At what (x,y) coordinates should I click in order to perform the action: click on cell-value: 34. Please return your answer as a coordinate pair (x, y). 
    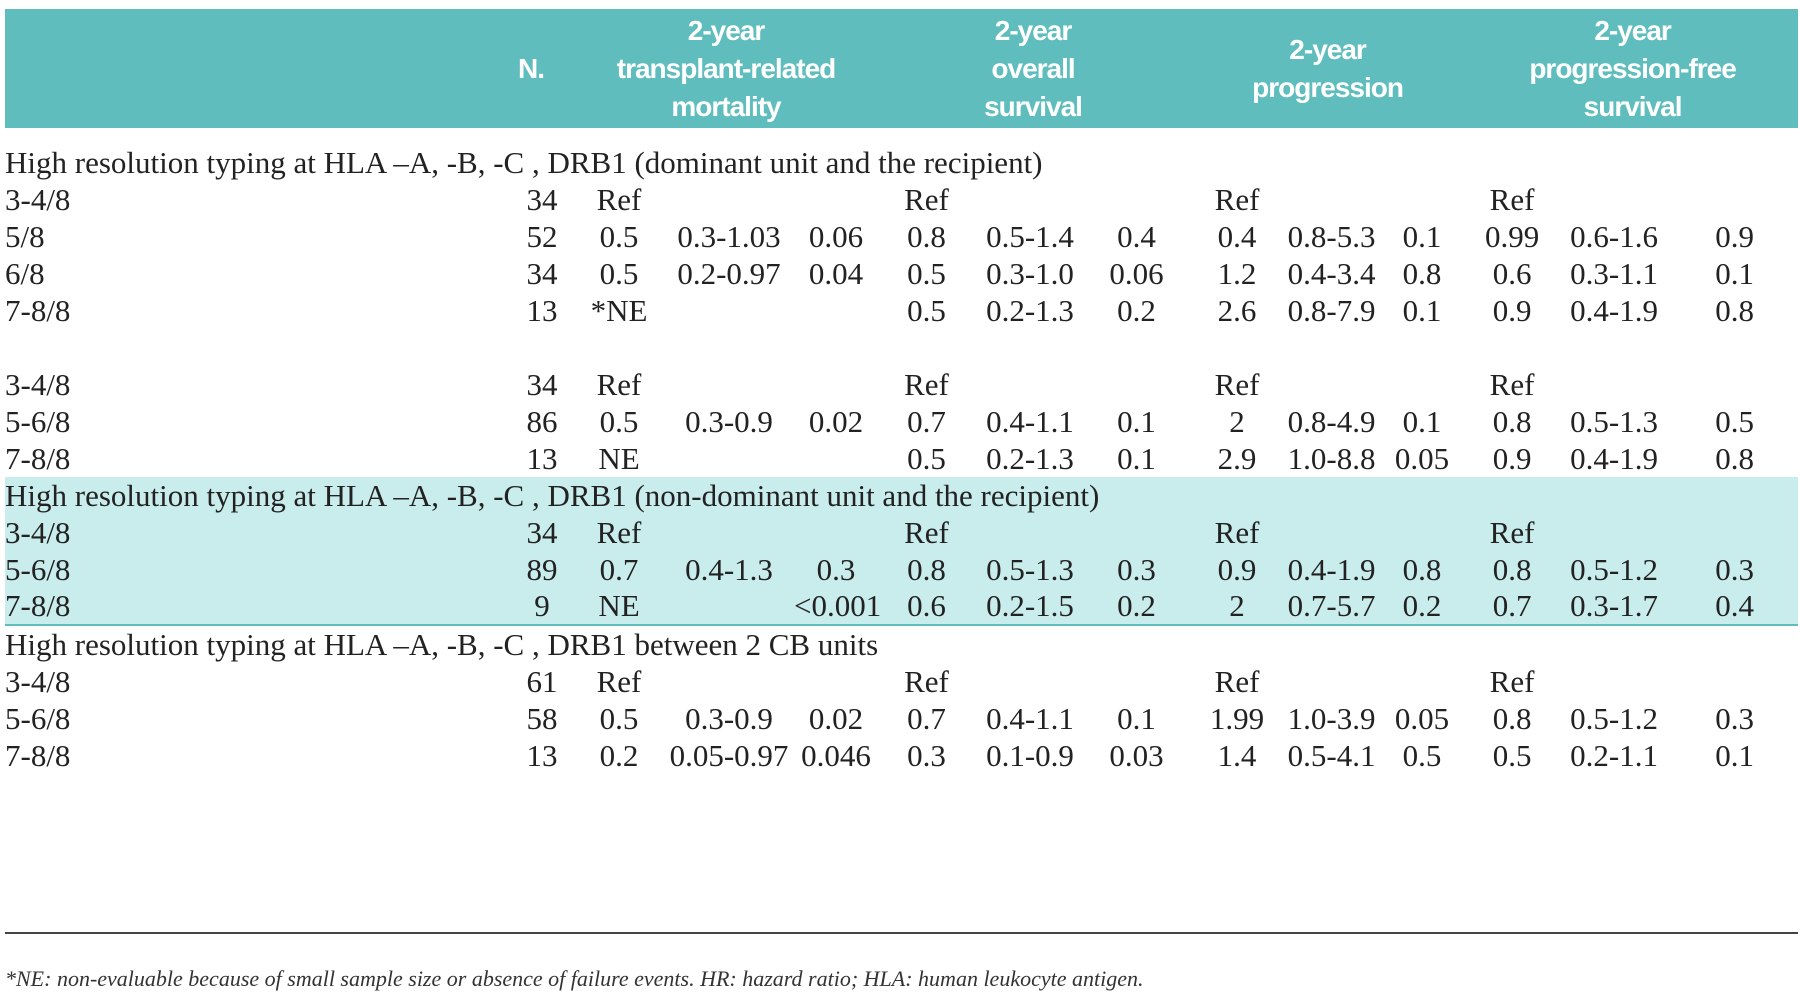
    Looking at the image, I should click on (542, 273).